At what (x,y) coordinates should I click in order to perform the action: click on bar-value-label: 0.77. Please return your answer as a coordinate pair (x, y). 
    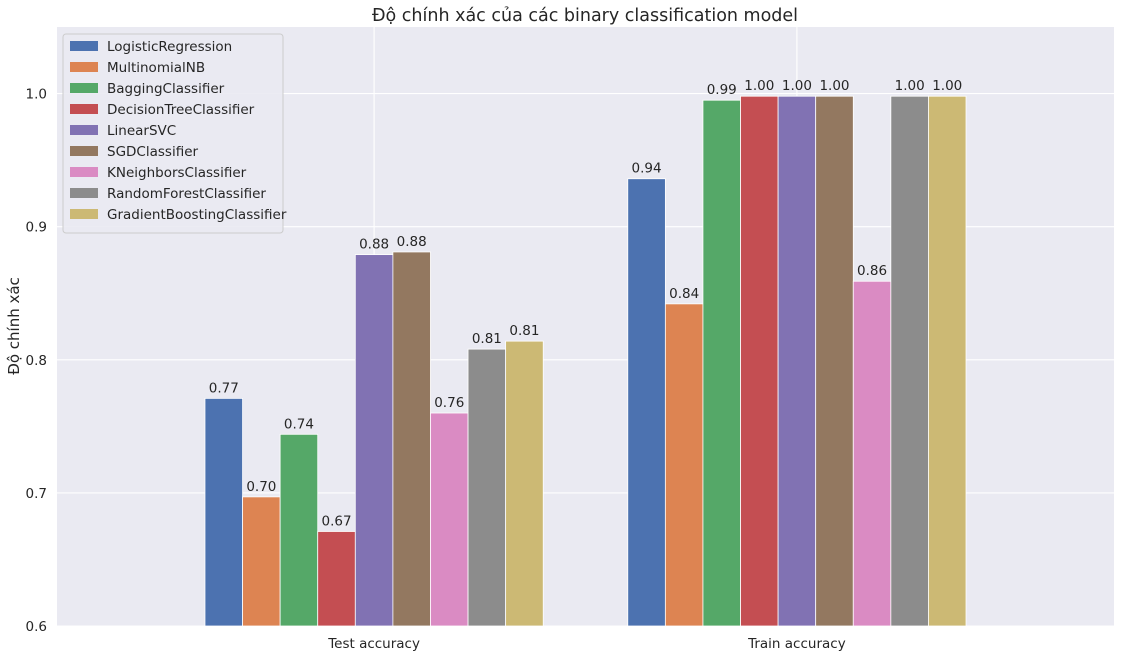
    Looking at the image, I should click on (224, 388).